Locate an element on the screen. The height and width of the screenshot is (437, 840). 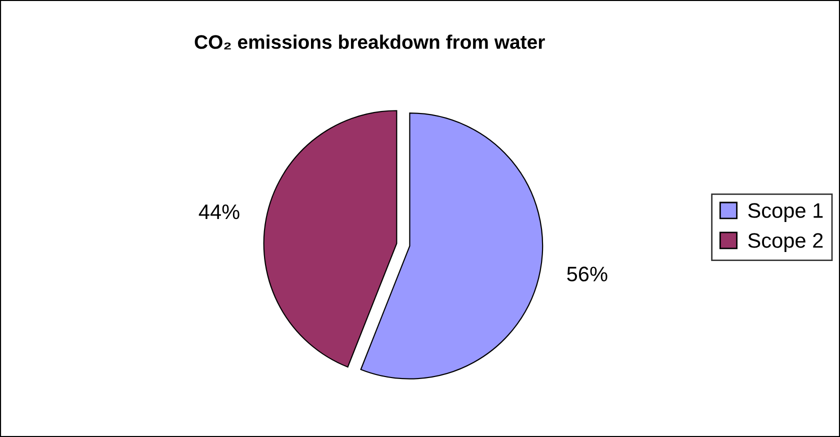
data-label: 56% is located at coordinates (587, 274).